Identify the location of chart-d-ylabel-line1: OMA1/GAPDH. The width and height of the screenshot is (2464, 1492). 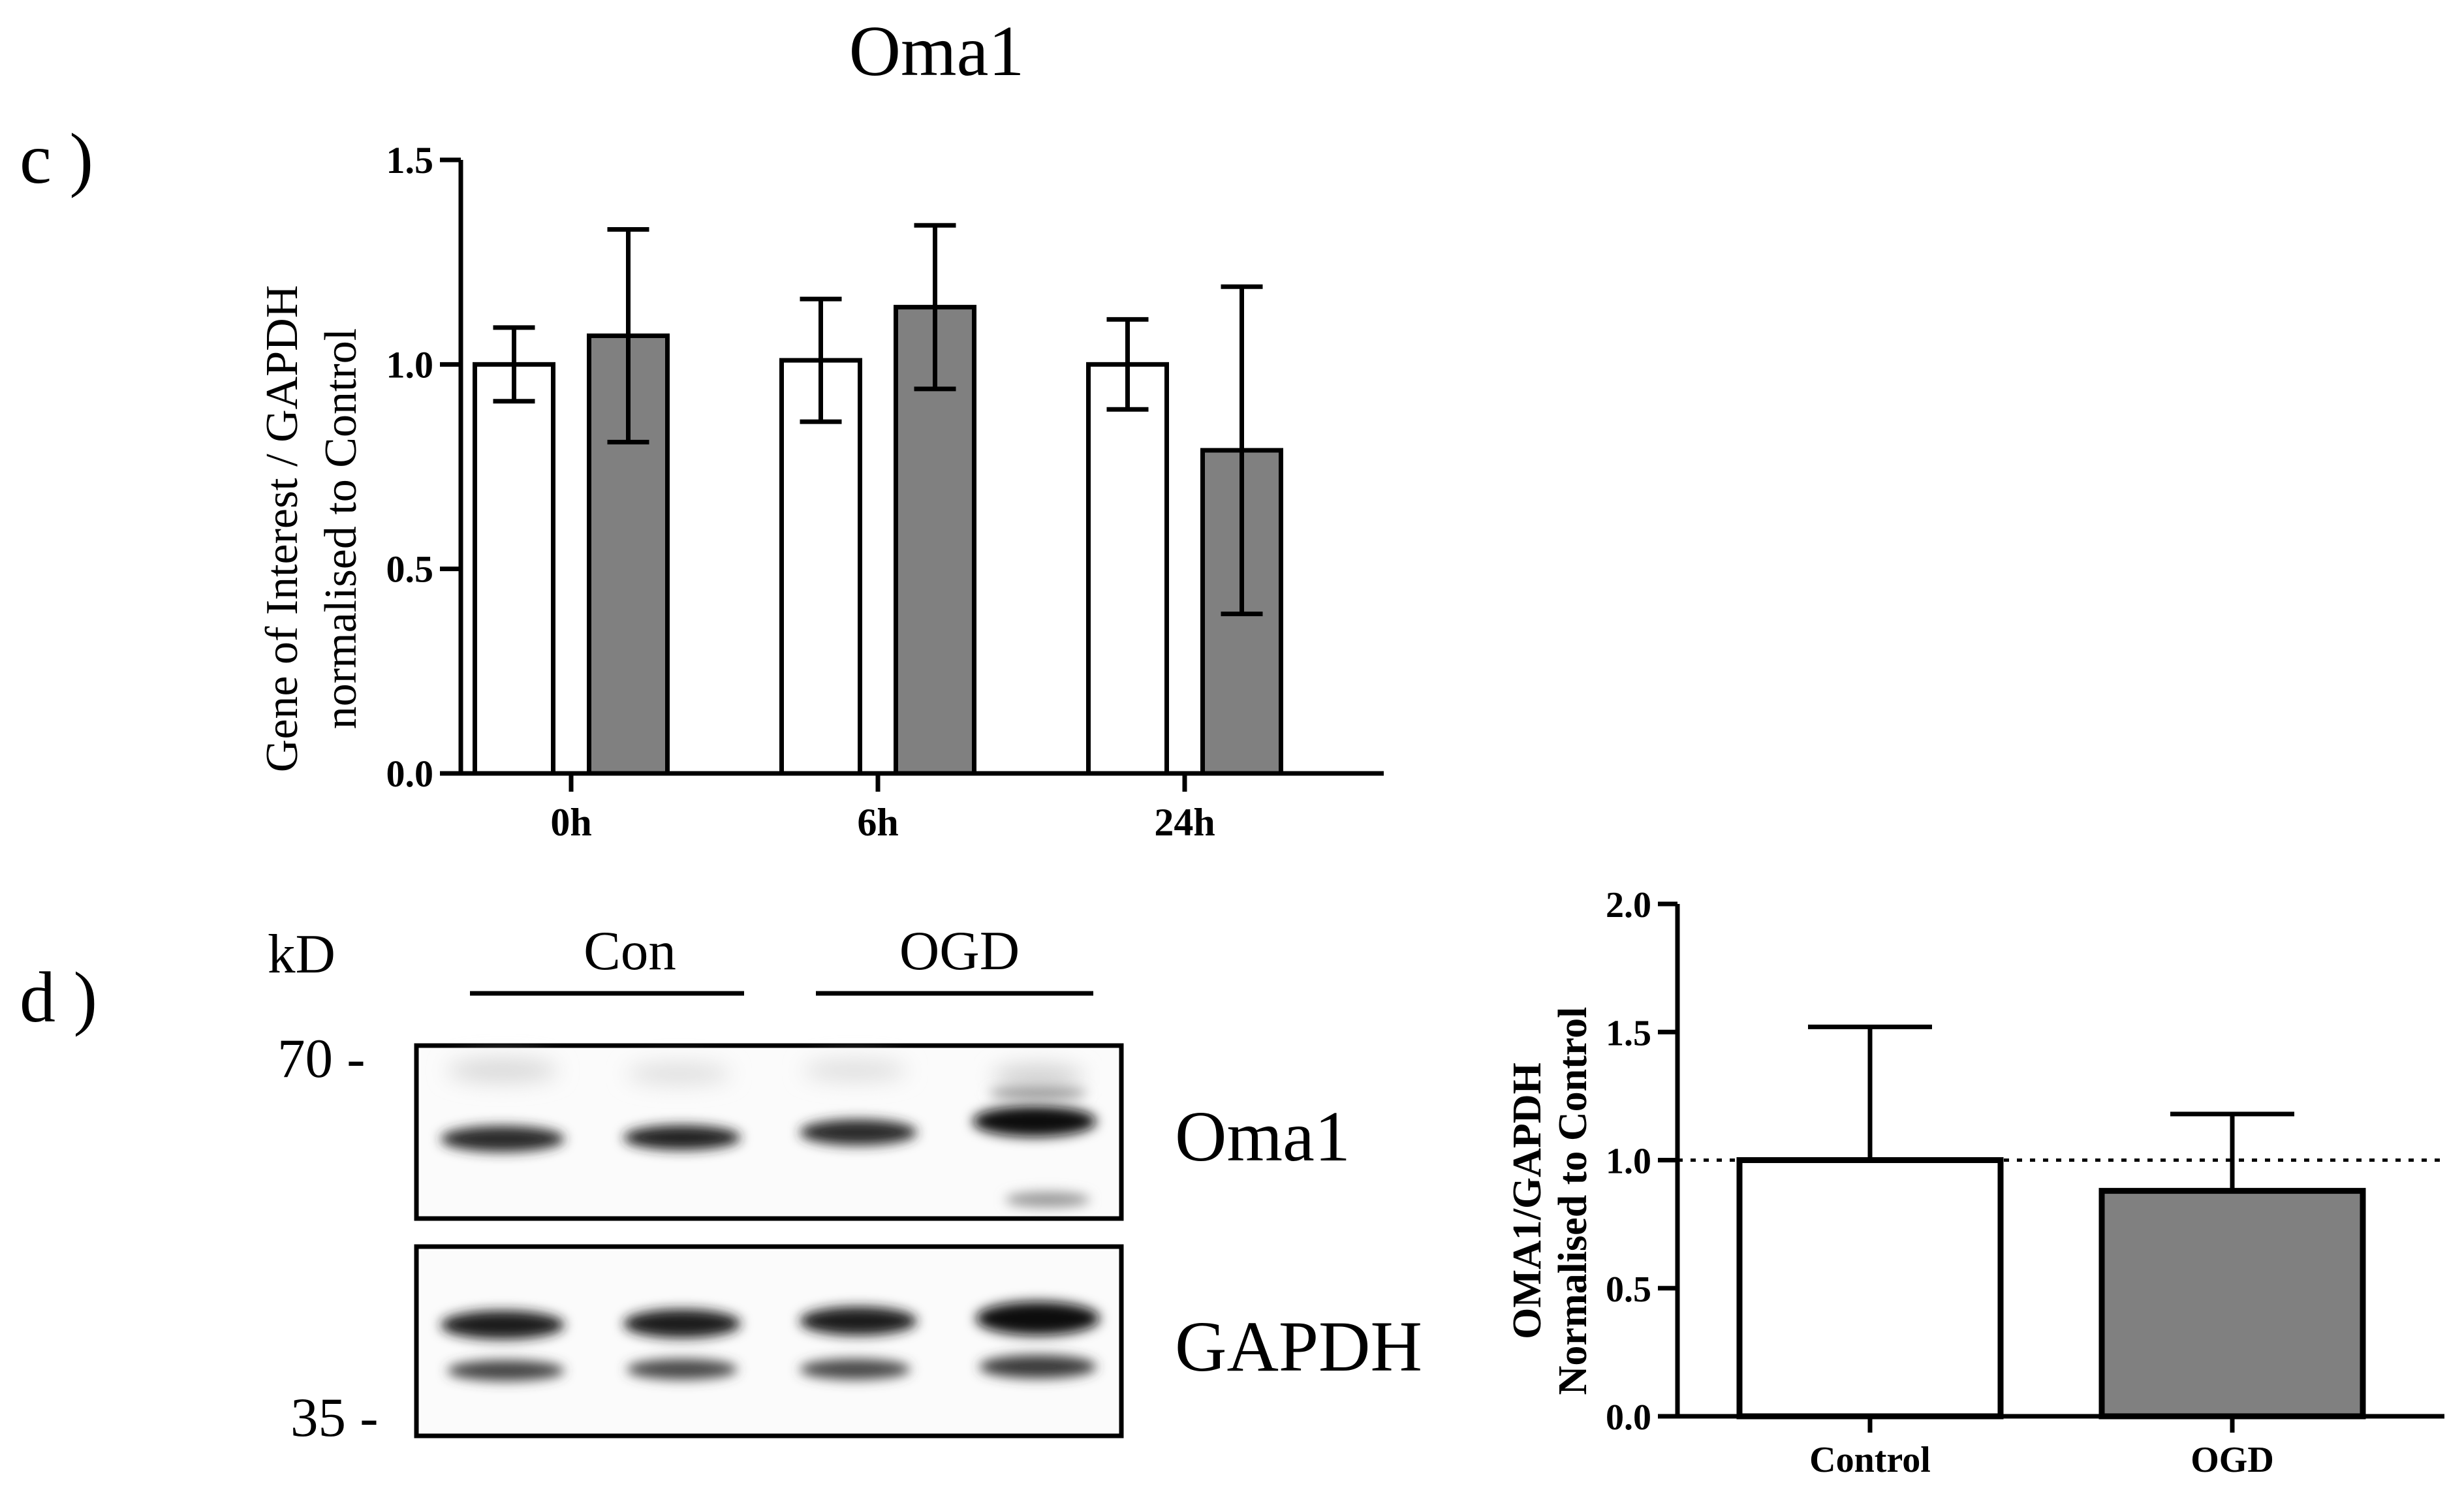
(1527, 1201).